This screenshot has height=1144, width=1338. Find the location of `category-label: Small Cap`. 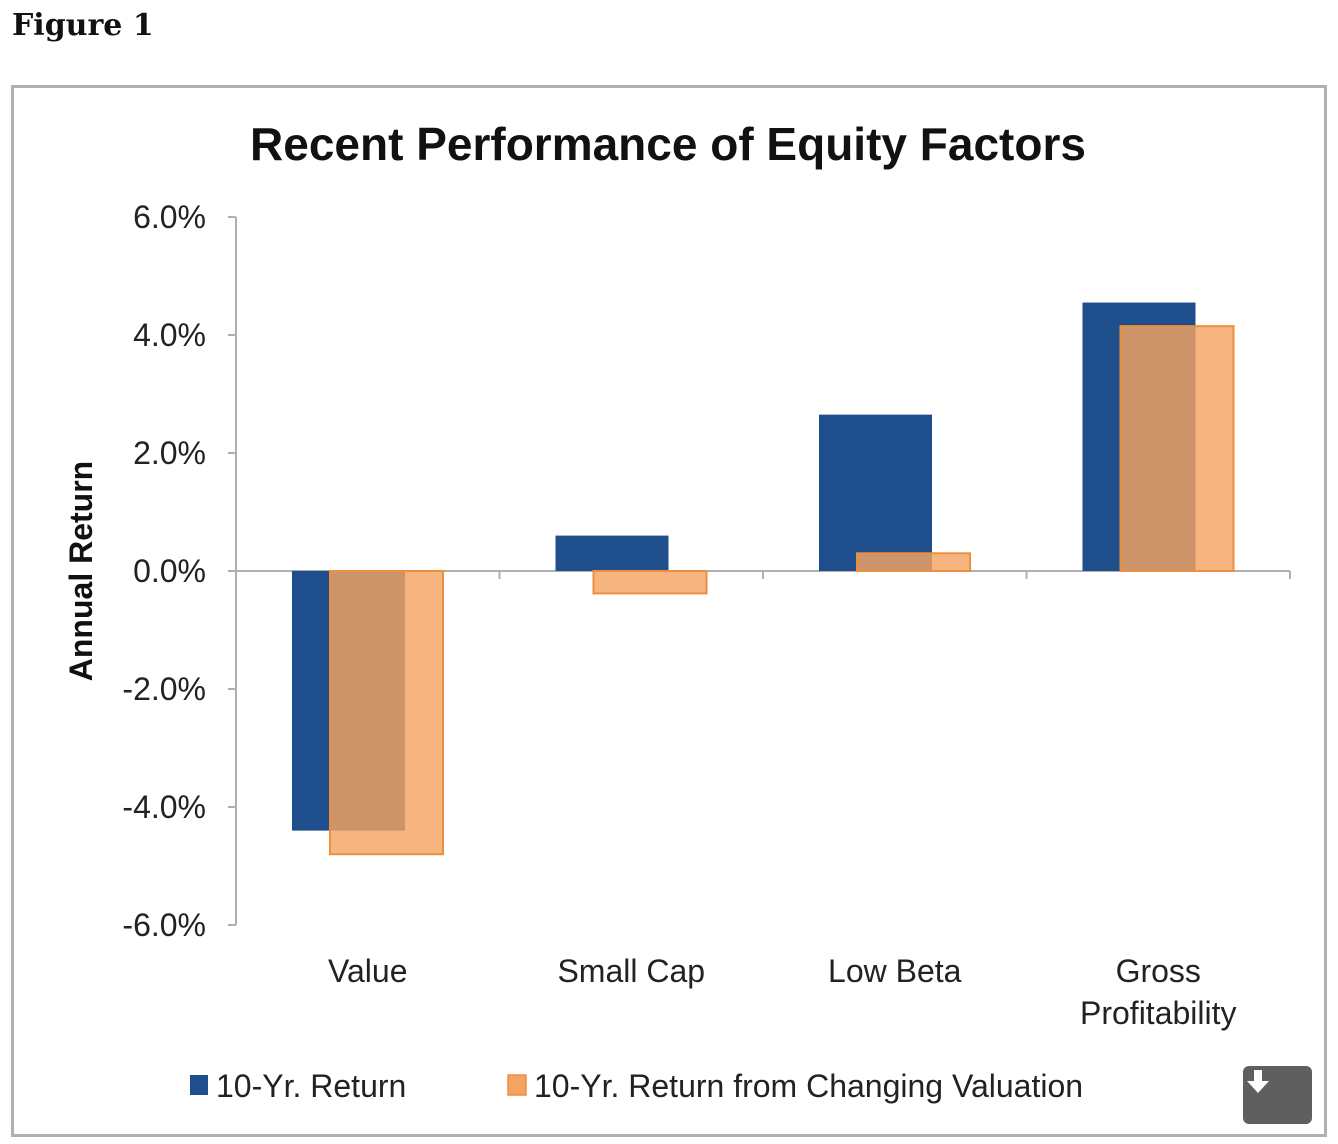

category-label: Small Cap is located at coordinates (631, 971).